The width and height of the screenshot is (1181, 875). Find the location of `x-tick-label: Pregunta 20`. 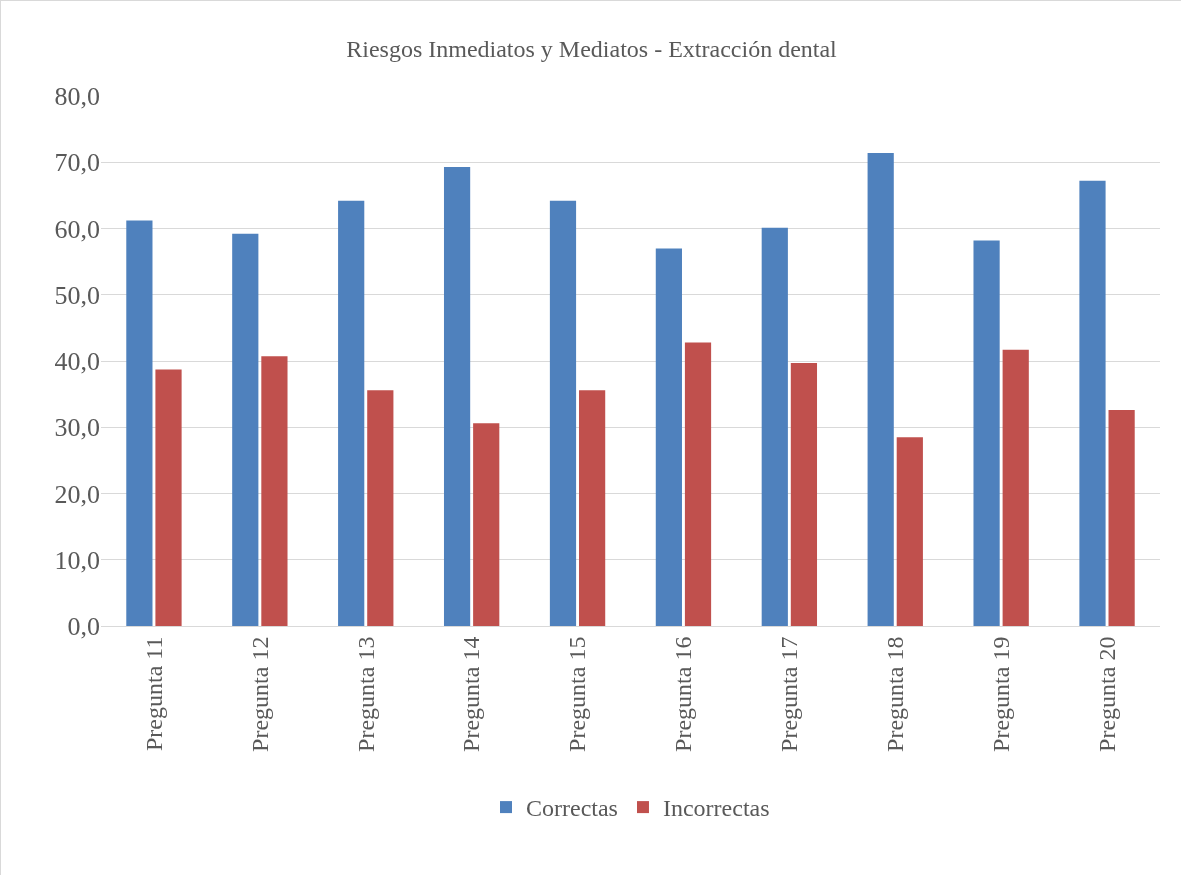

x-tick-label: Pregunta 20 is located at coordinates (1106, 694).